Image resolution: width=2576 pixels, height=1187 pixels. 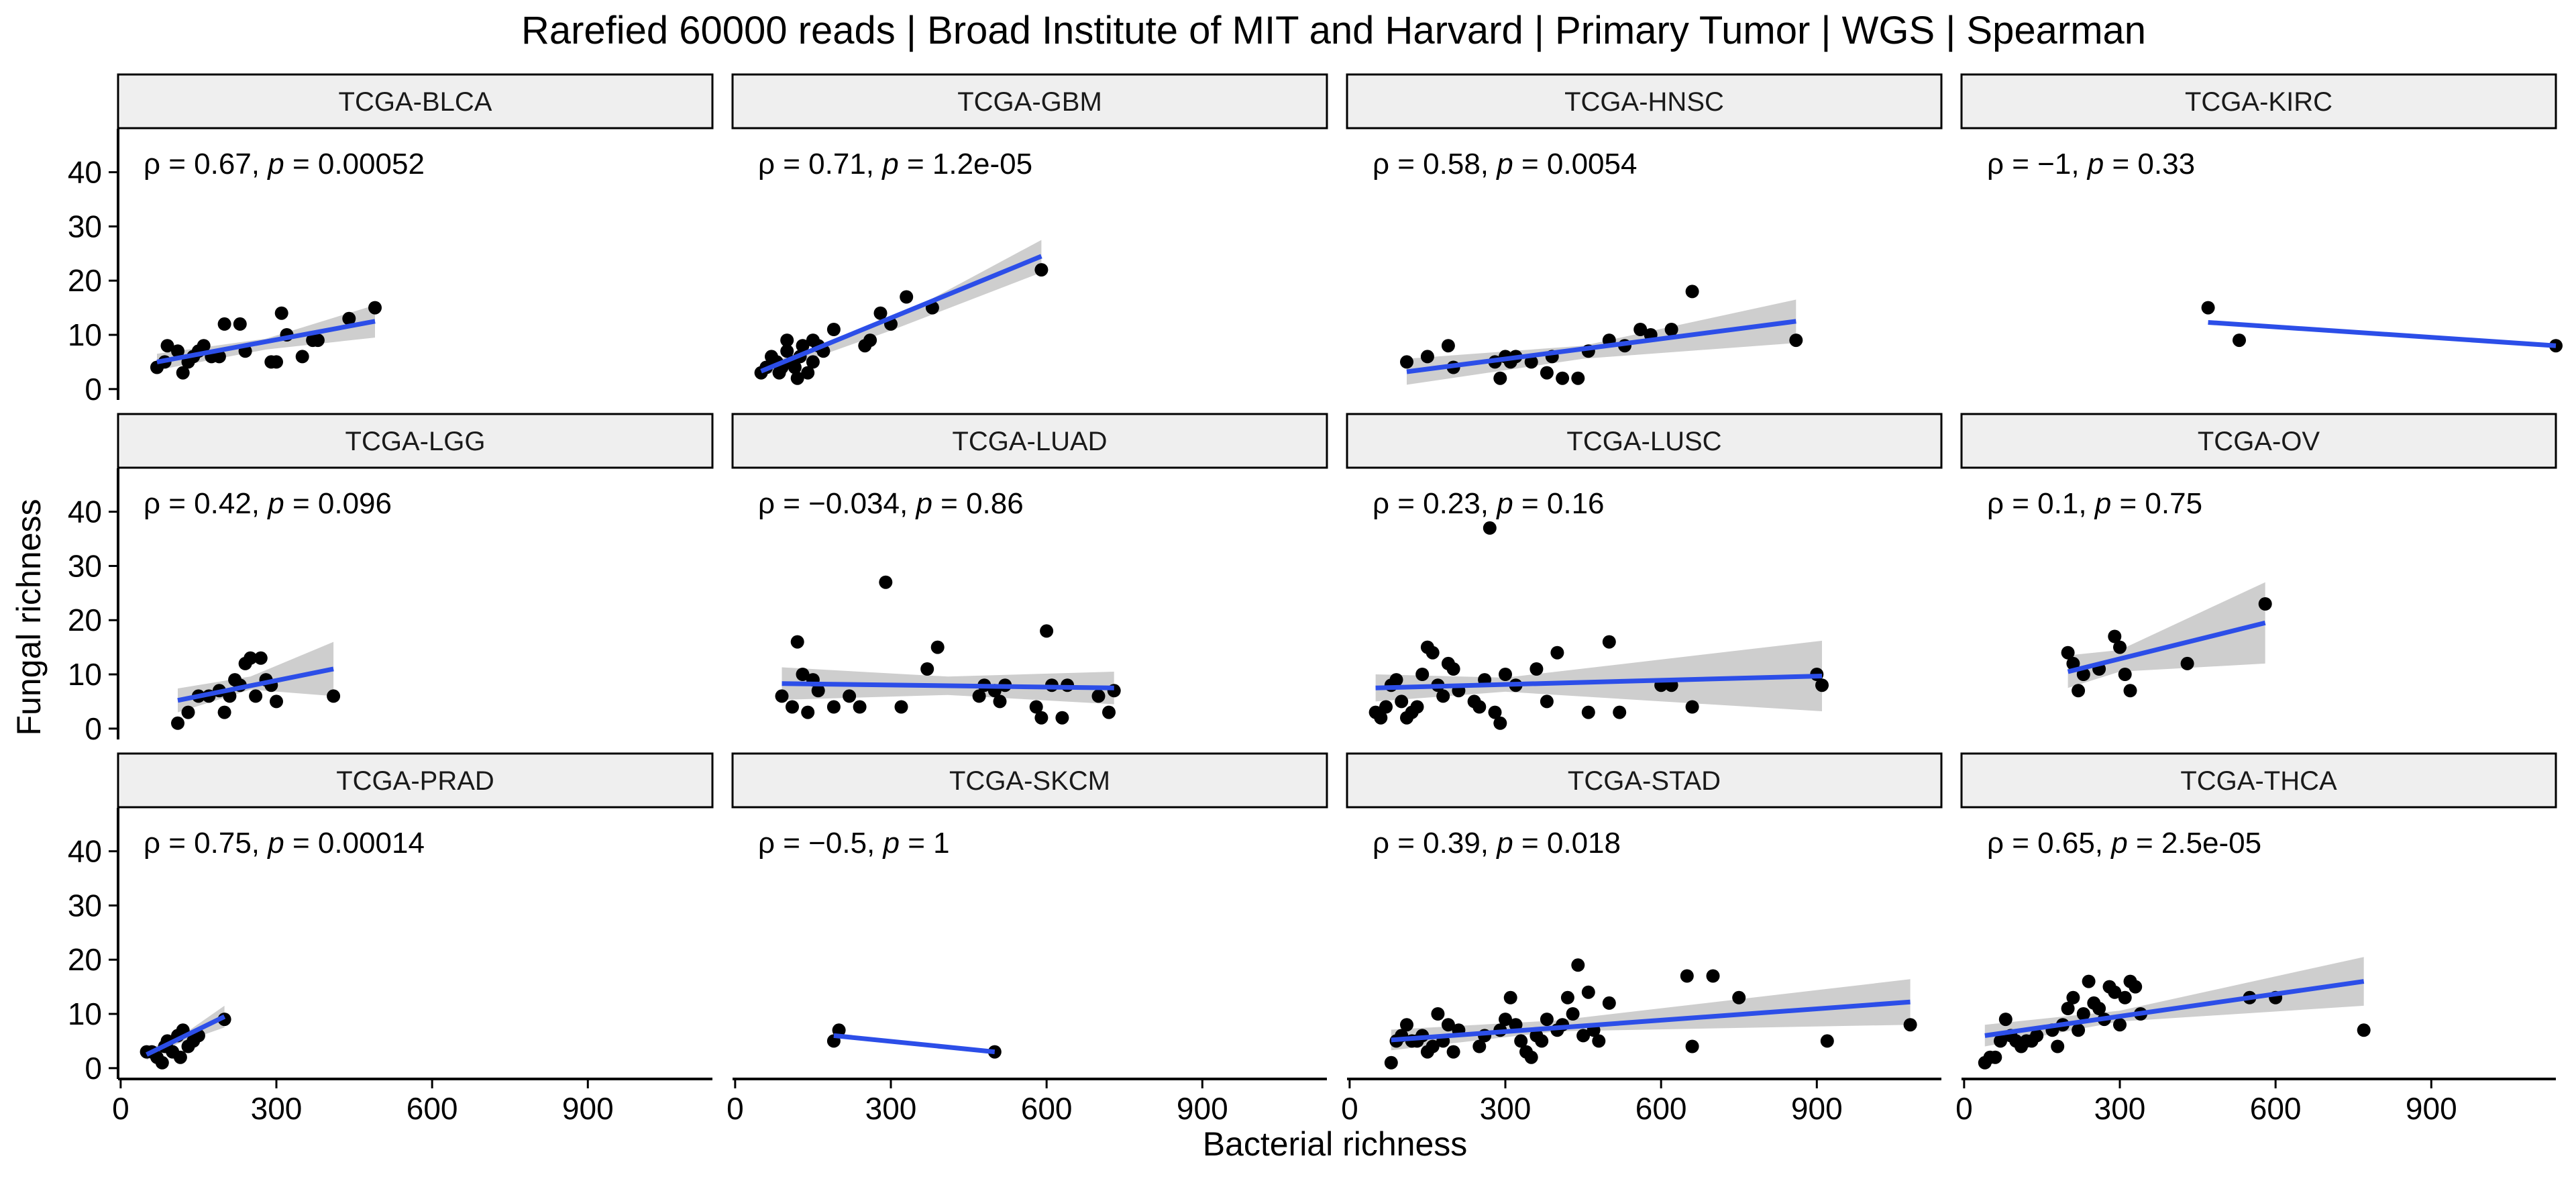 What do you see at coordinates (284, 164) in the screenshot?
I see `correlation-annotation: ρ = 0.67, p = 0.00052` at bounding box center [284, 164].